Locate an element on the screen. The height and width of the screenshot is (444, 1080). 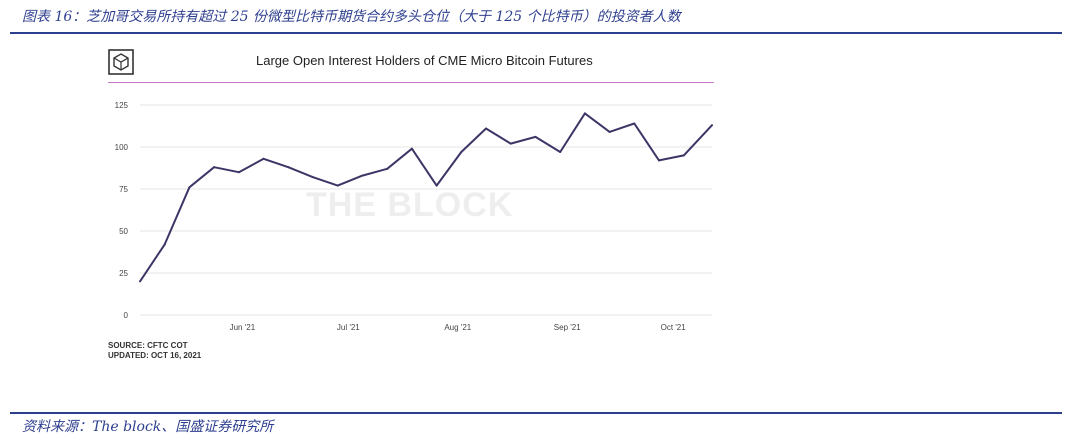
source-label: SOURCE: CFTC COT is located at coordinates (148, 345).